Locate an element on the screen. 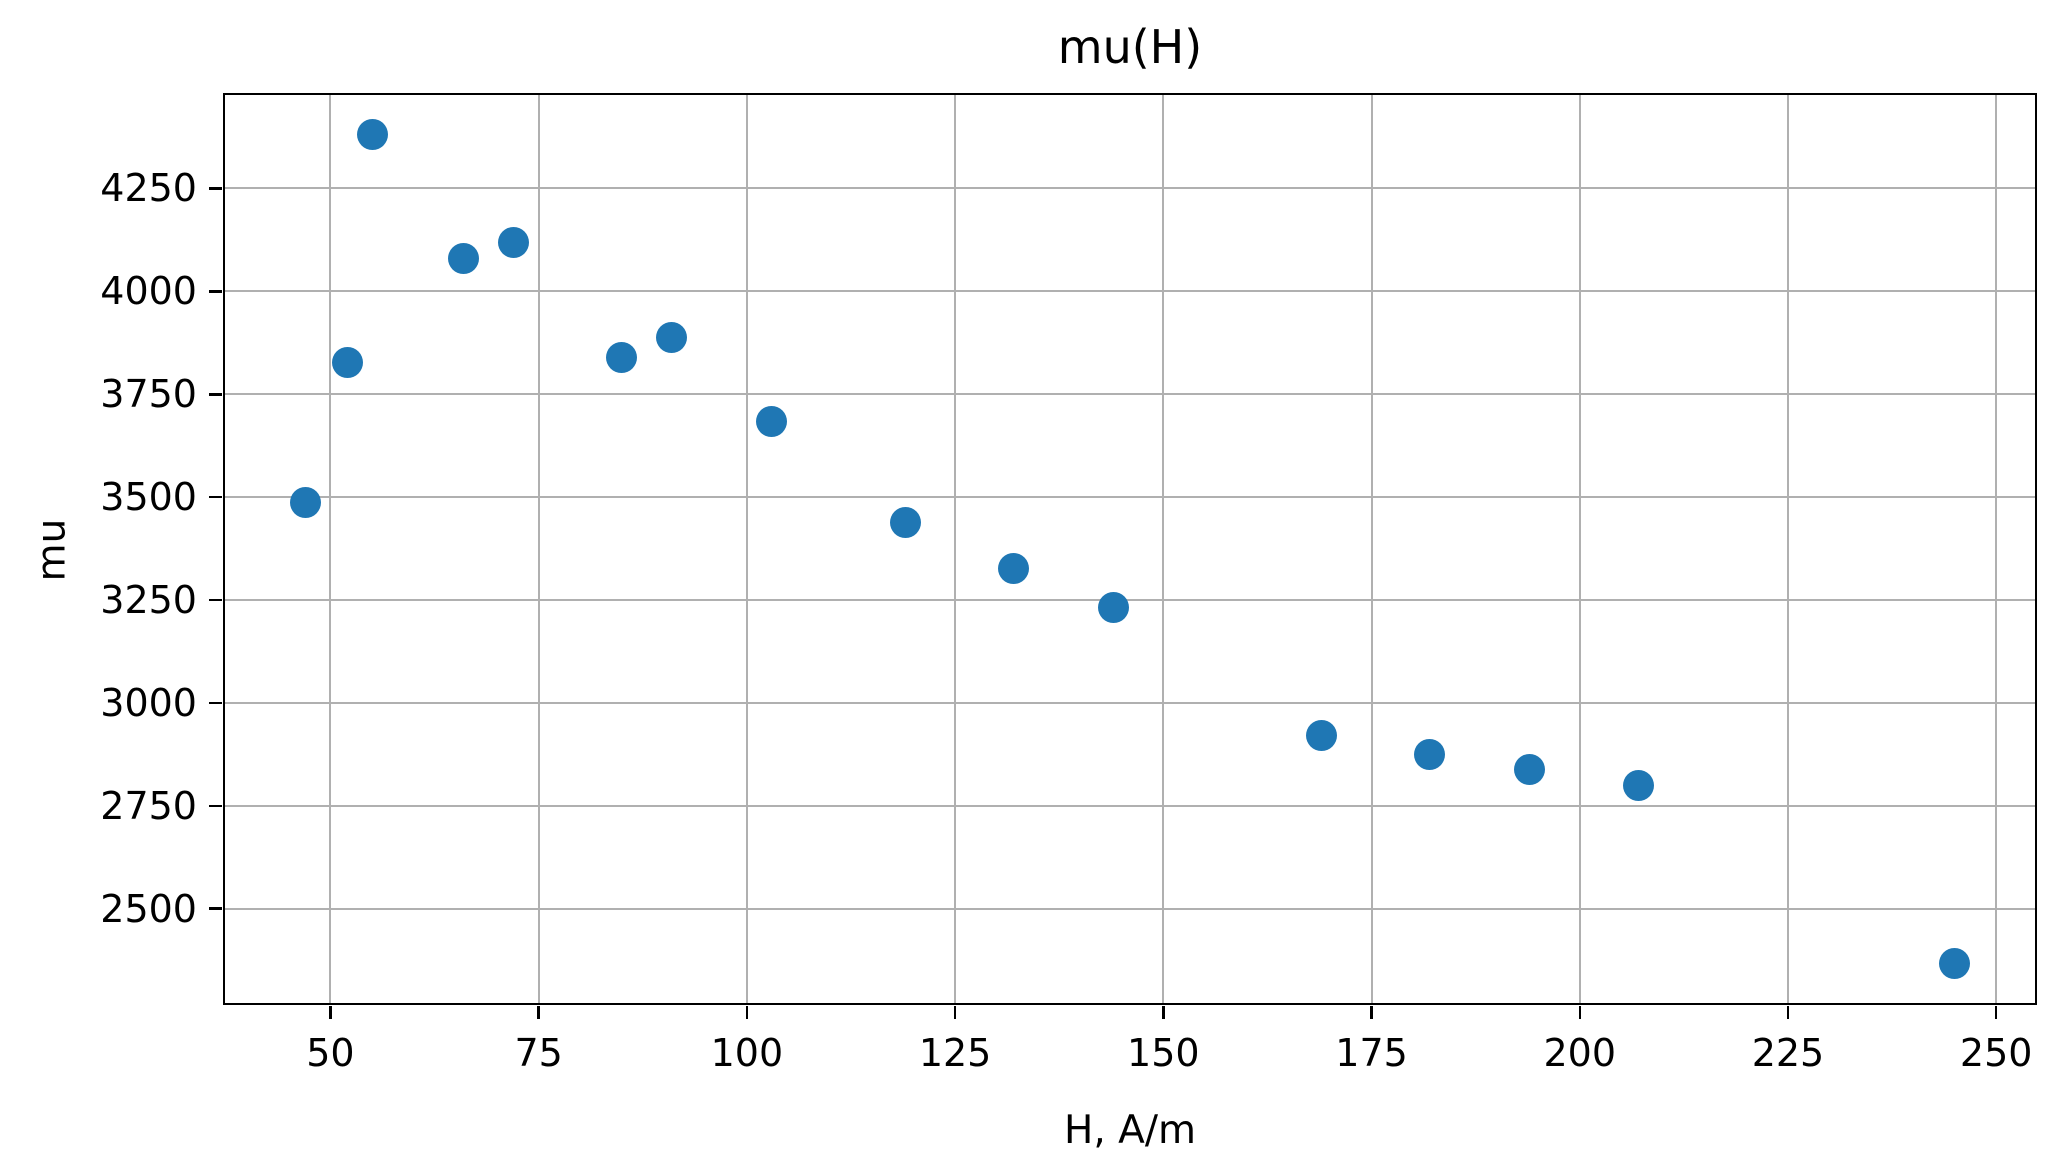  x-tick-label-225: 225 is located at coordinates (1788, 1053).